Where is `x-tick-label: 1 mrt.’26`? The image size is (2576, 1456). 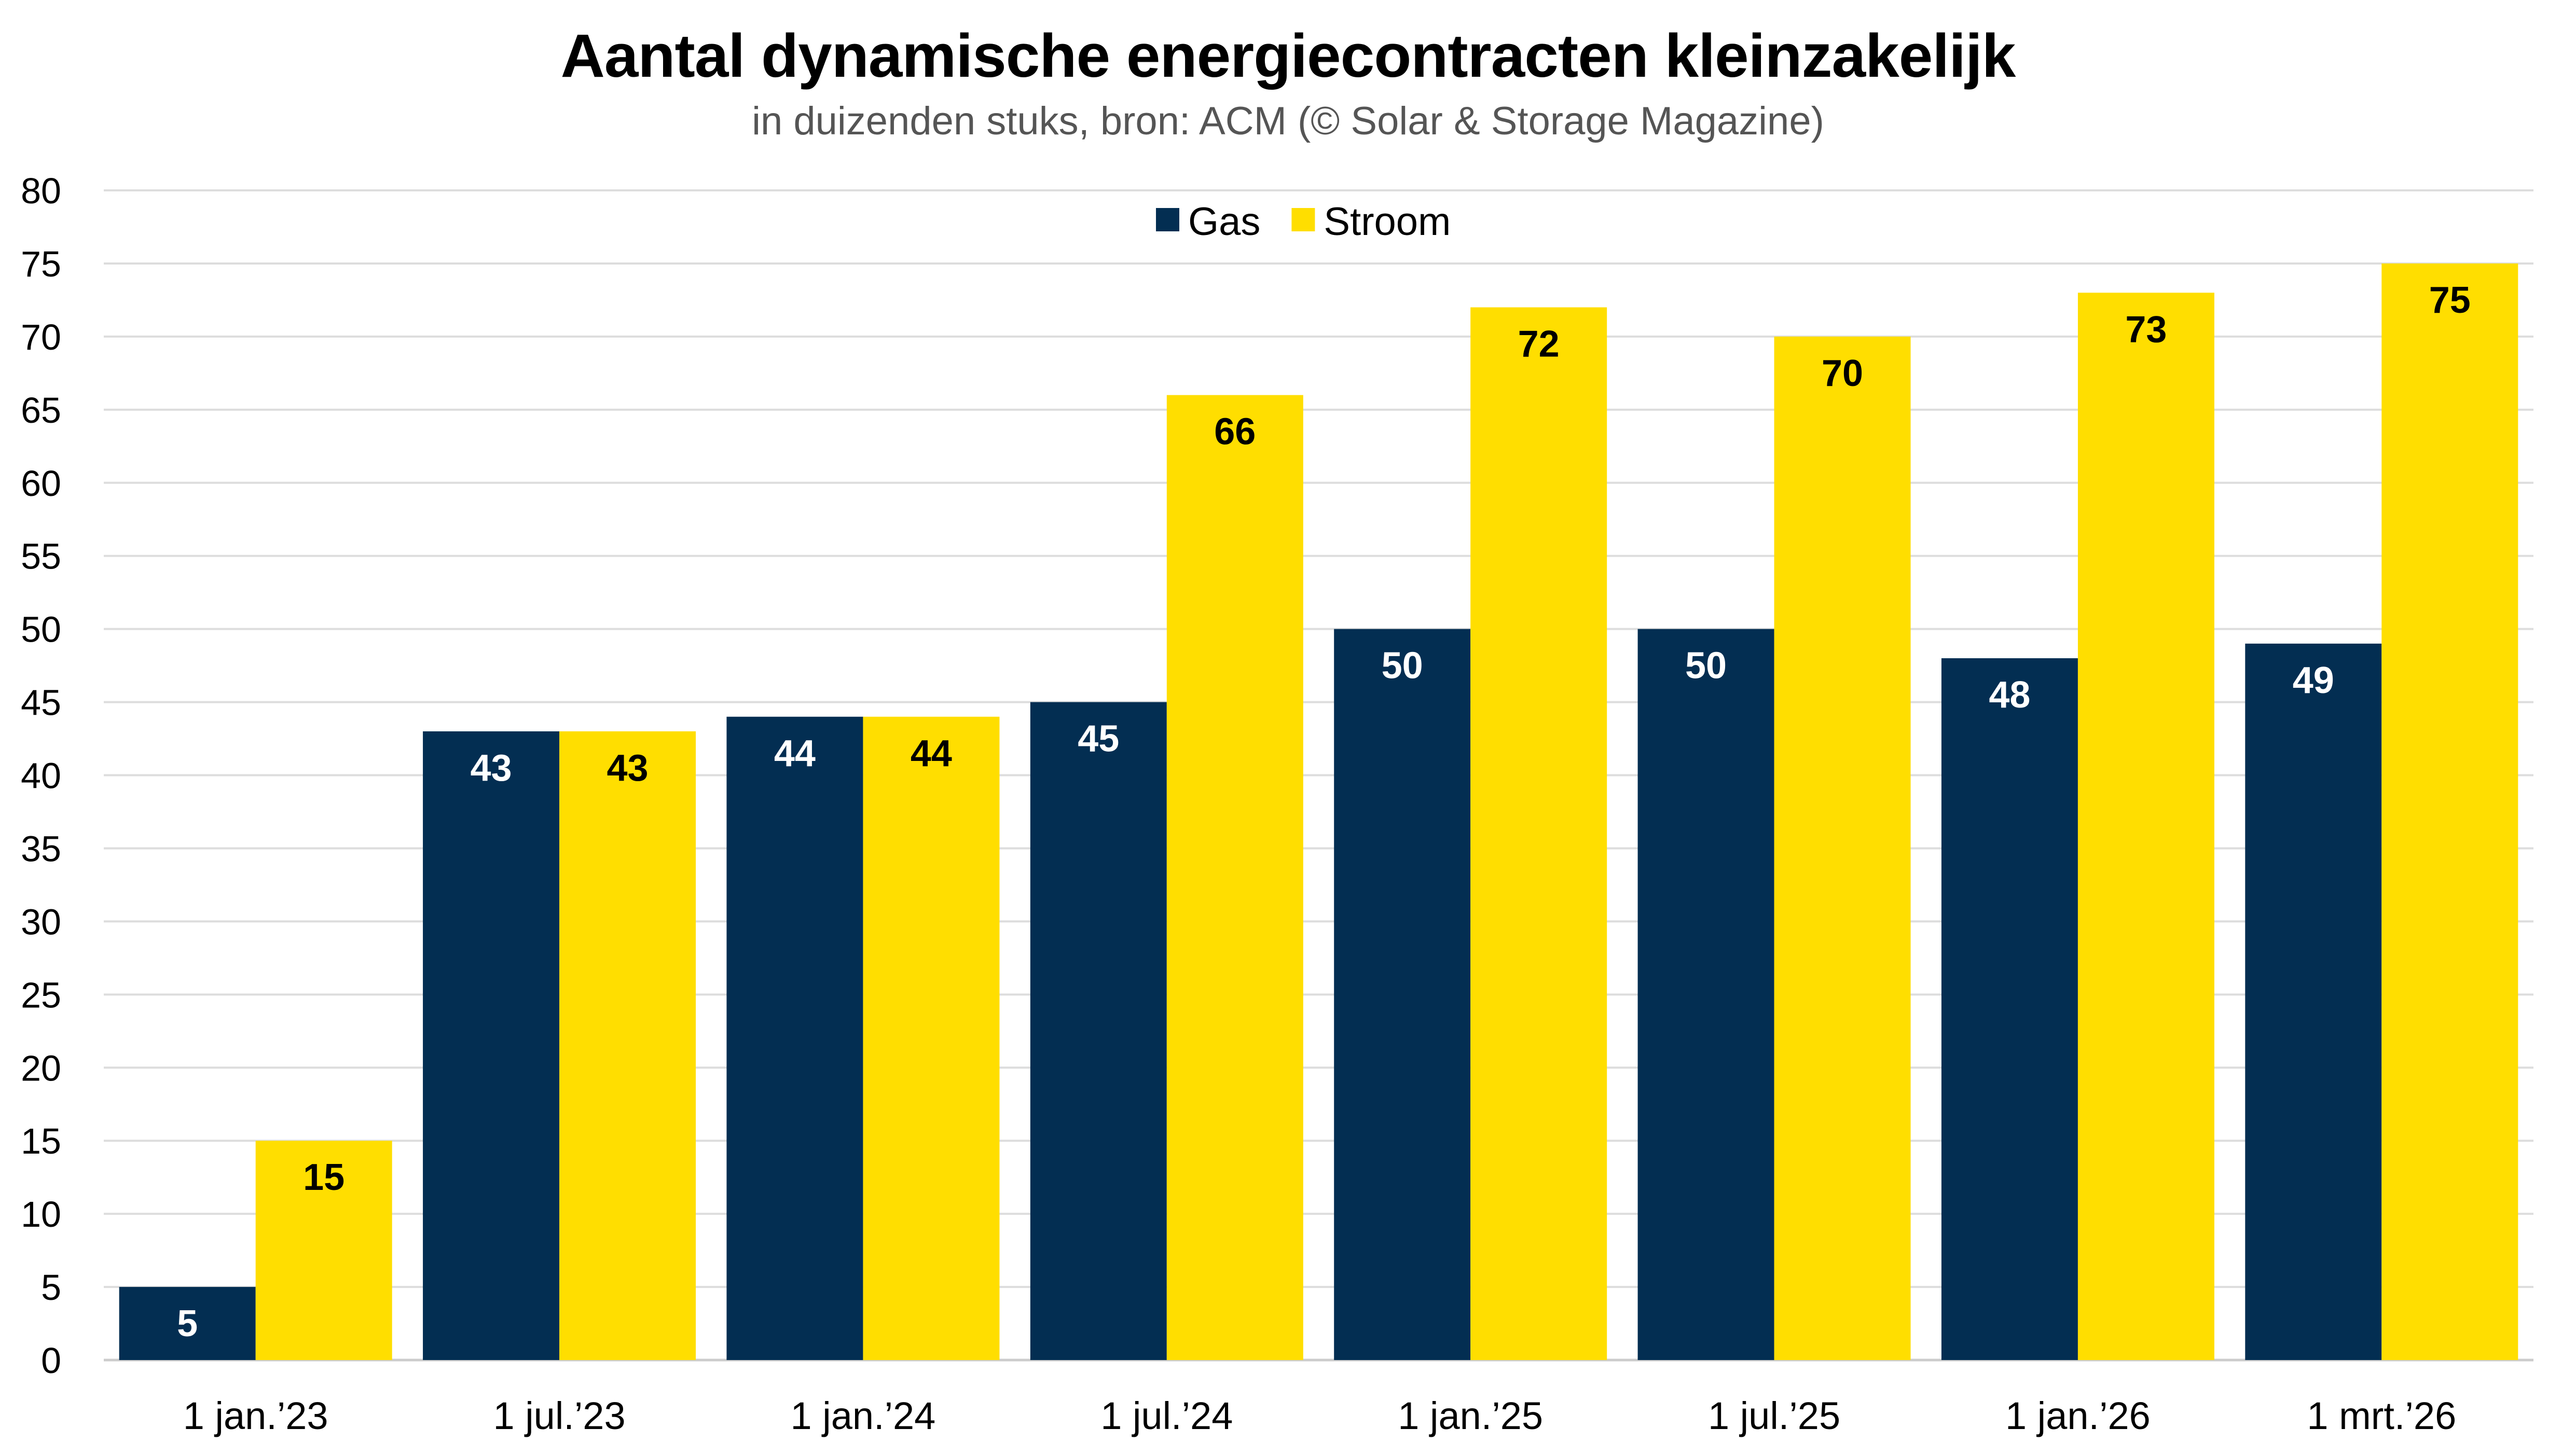 x-tick-label: 1 mrt.’26 is located at coordinates (2381, 1416).